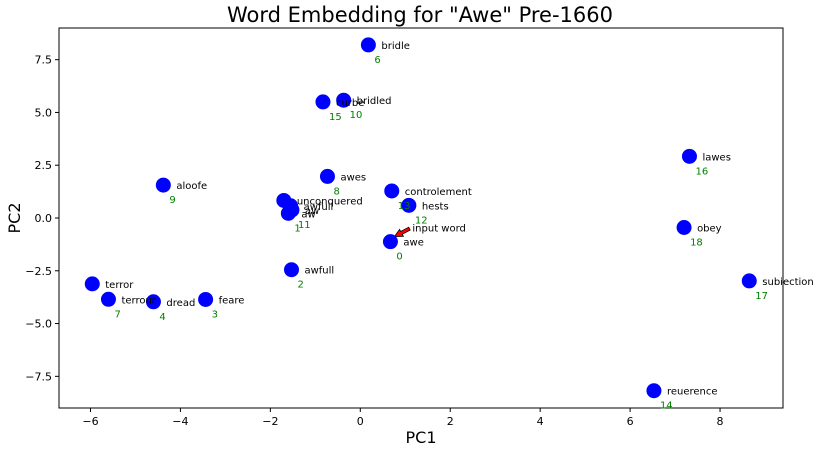 The height and width of the screenshot is (451, 821). I want to click on rank-label: 8, so click(336, 191).